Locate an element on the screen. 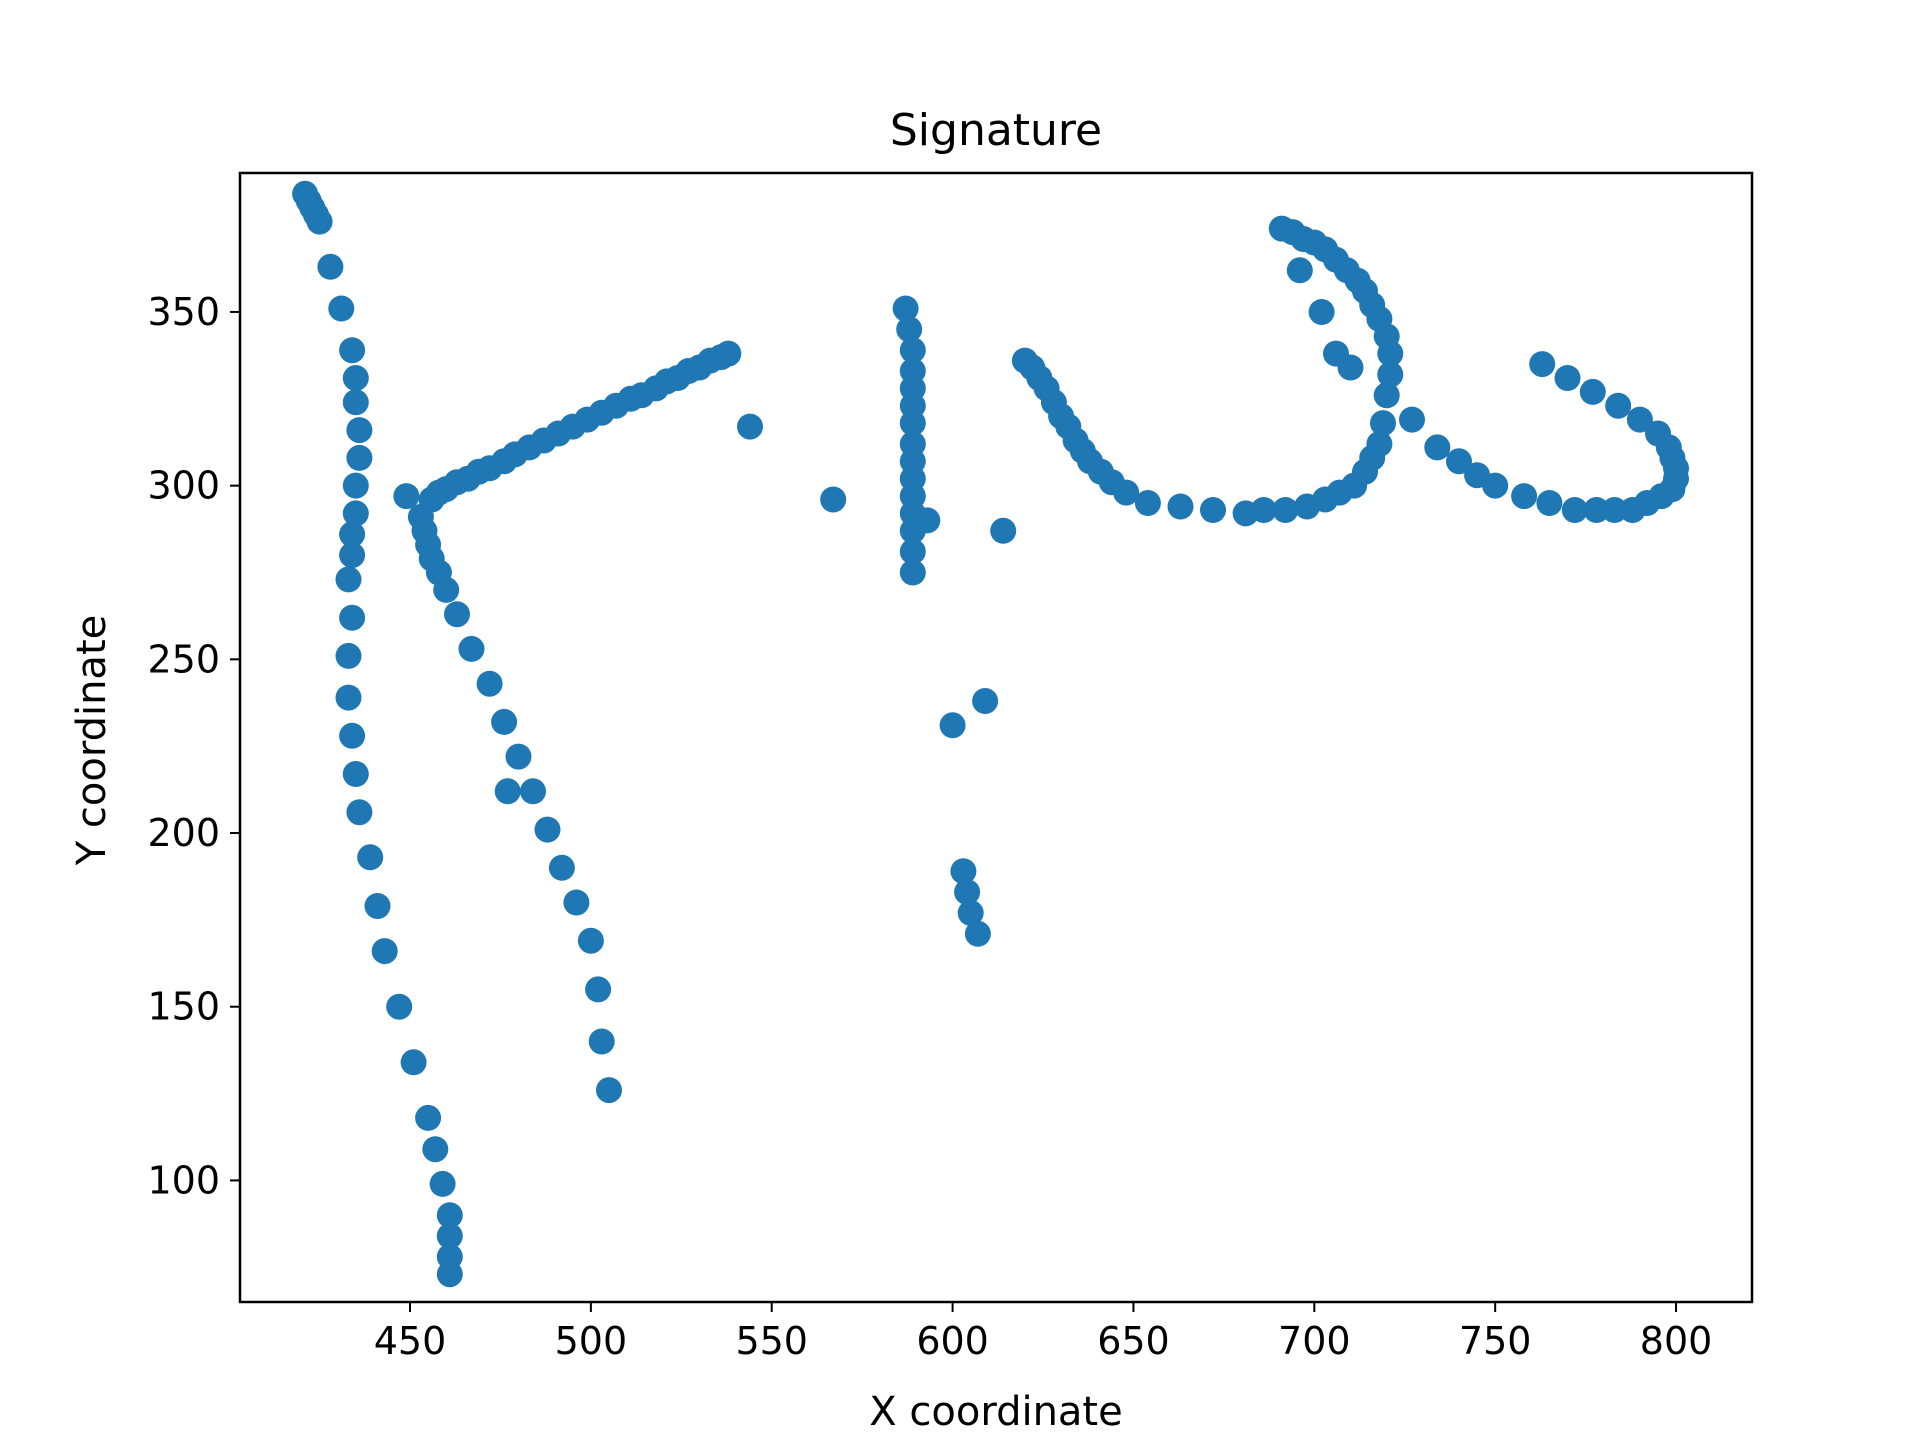  x-tick-label: 550 is located at coordinates (771, 1341).